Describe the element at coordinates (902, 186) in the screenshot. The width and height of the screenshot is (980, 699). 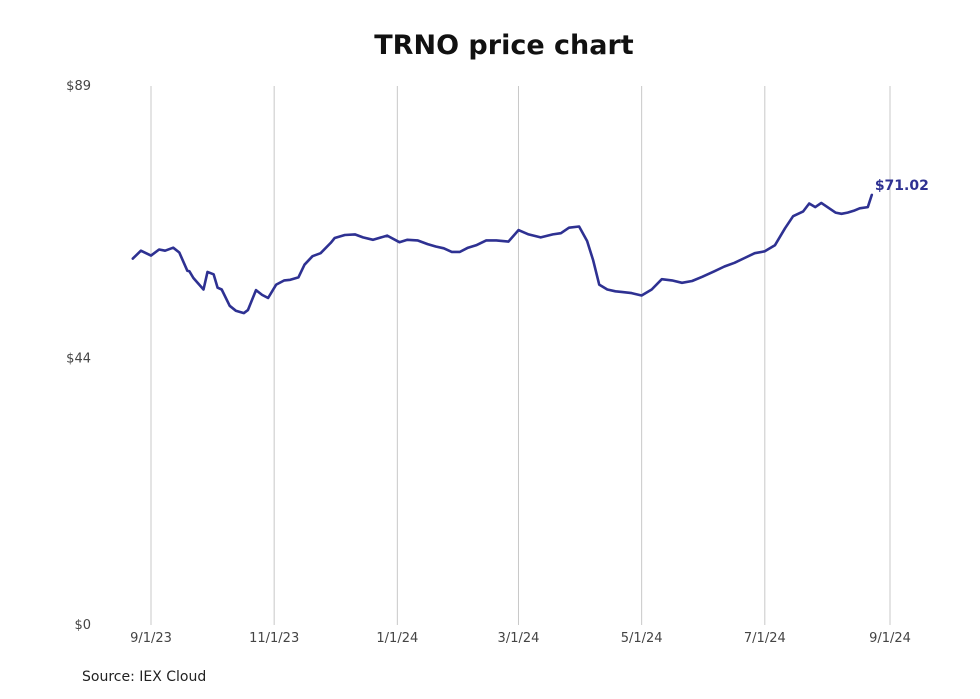
I see `last-price-label: $71.02` at that location.